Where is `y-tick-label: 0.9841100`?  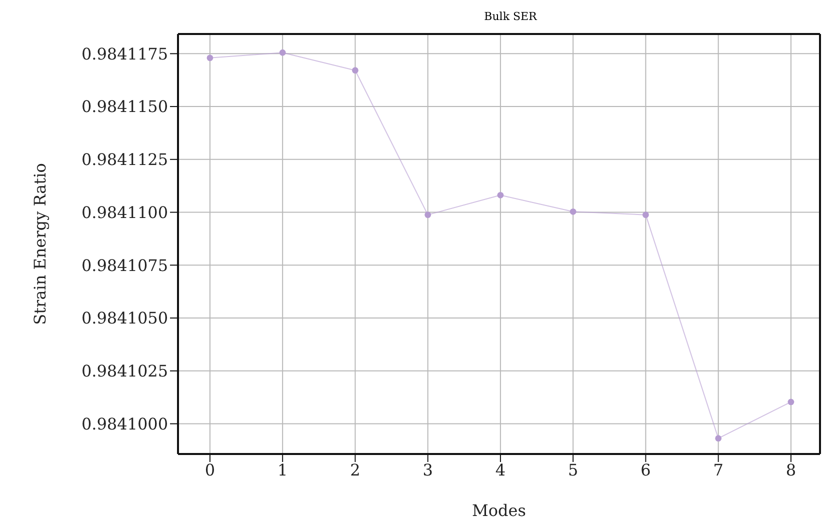 y-tick-label: 0.9841100 is located at coordinates (124, 212).